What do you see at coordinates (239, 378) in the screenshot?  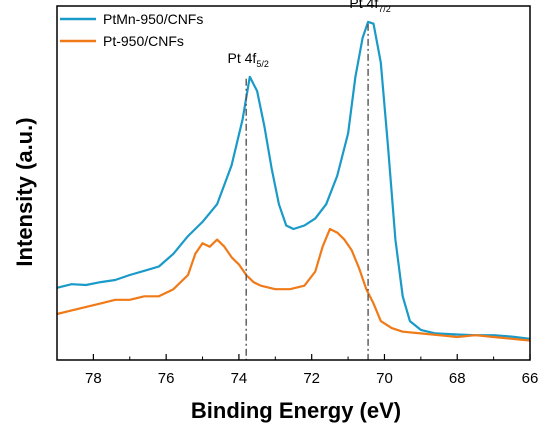 I see `x-tick-label: 74` at bounding box center [239, 378].